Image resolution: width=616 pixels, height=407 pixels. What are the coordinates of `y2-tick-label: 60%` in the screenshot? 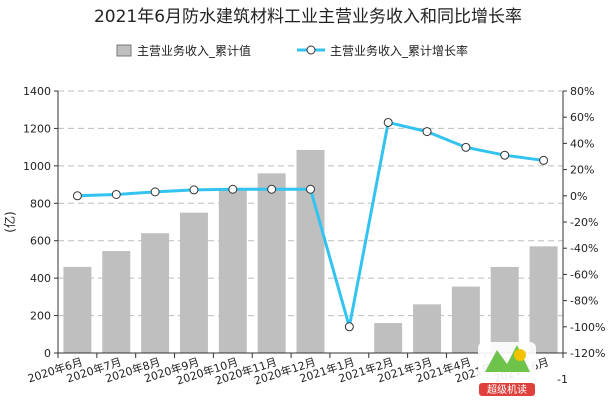 It's located at (582, 117).